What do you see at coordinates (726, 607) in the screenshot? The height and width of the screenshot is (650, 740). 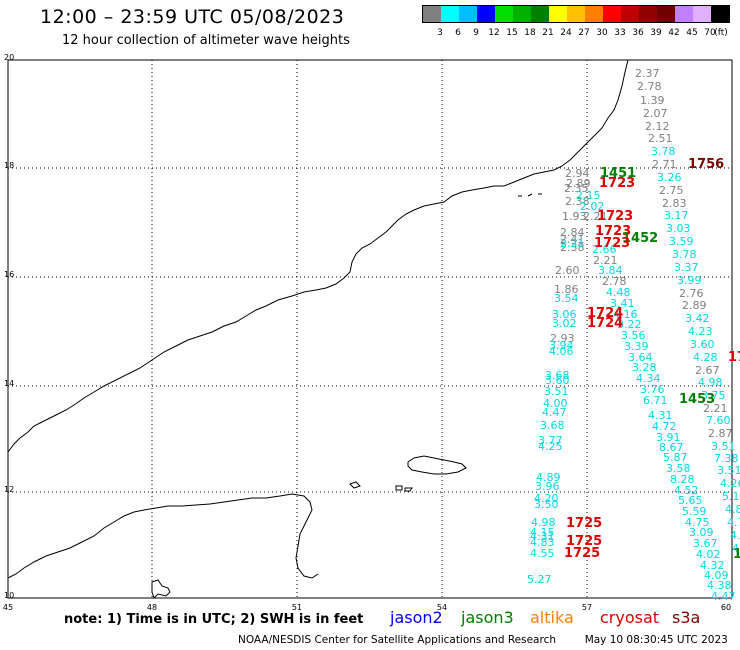 I see `lon-tick-label: 60` at bounding box center [726, 607].